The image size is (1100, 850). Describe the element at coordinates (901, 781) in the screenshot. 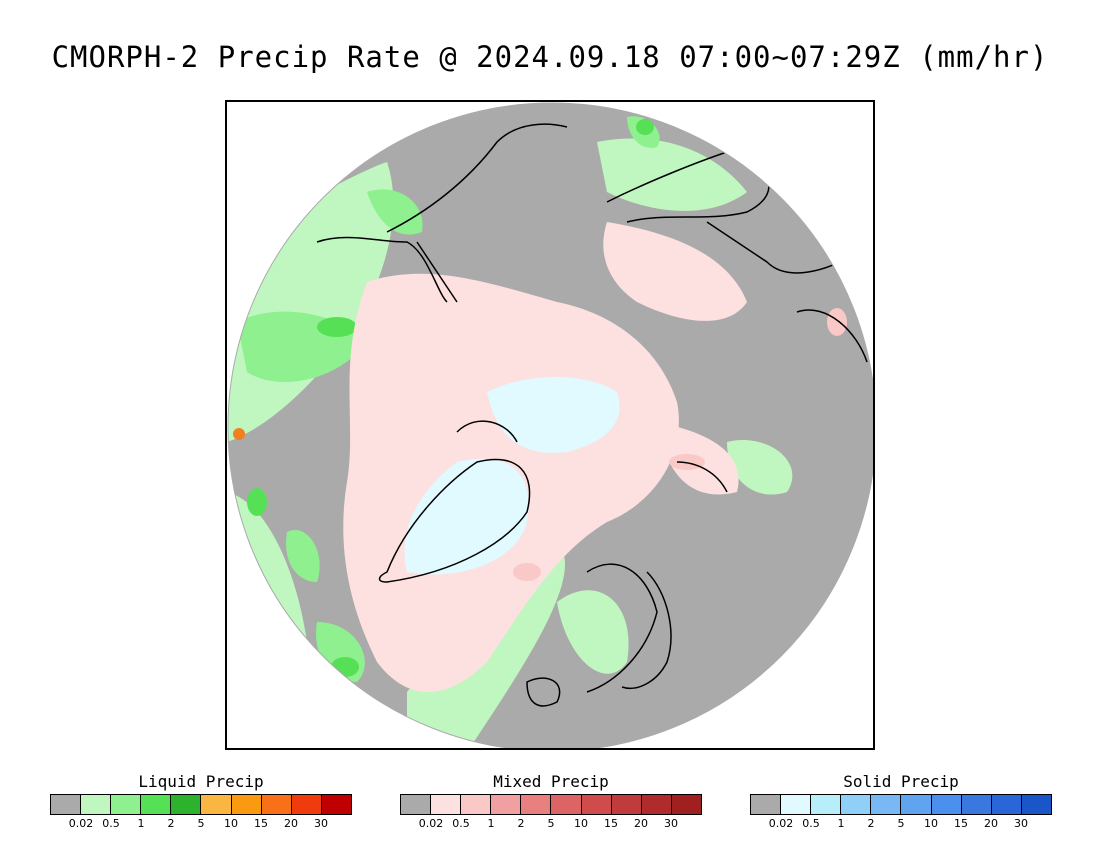

I see `legend-title: Solid Precip` at that location.